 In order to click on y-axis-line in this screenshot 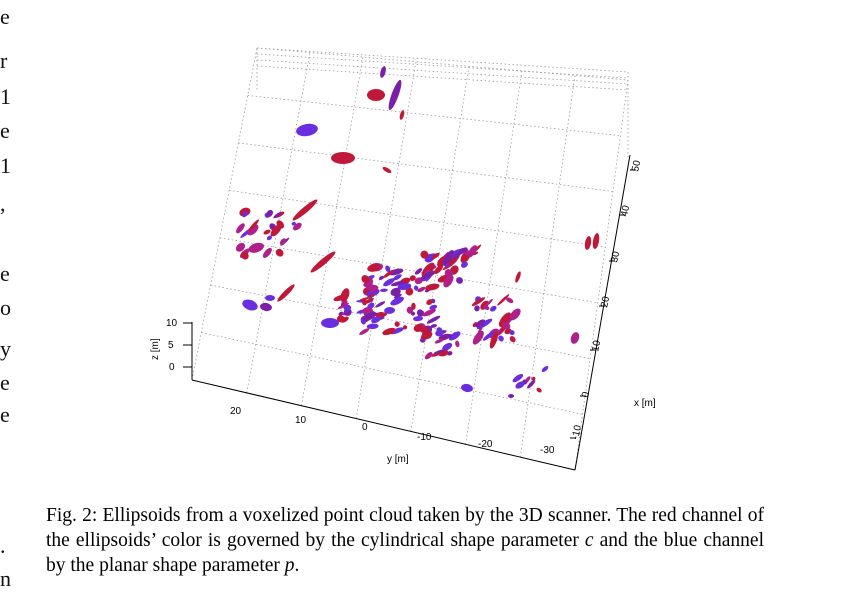, I will do `click(383, 425)`.